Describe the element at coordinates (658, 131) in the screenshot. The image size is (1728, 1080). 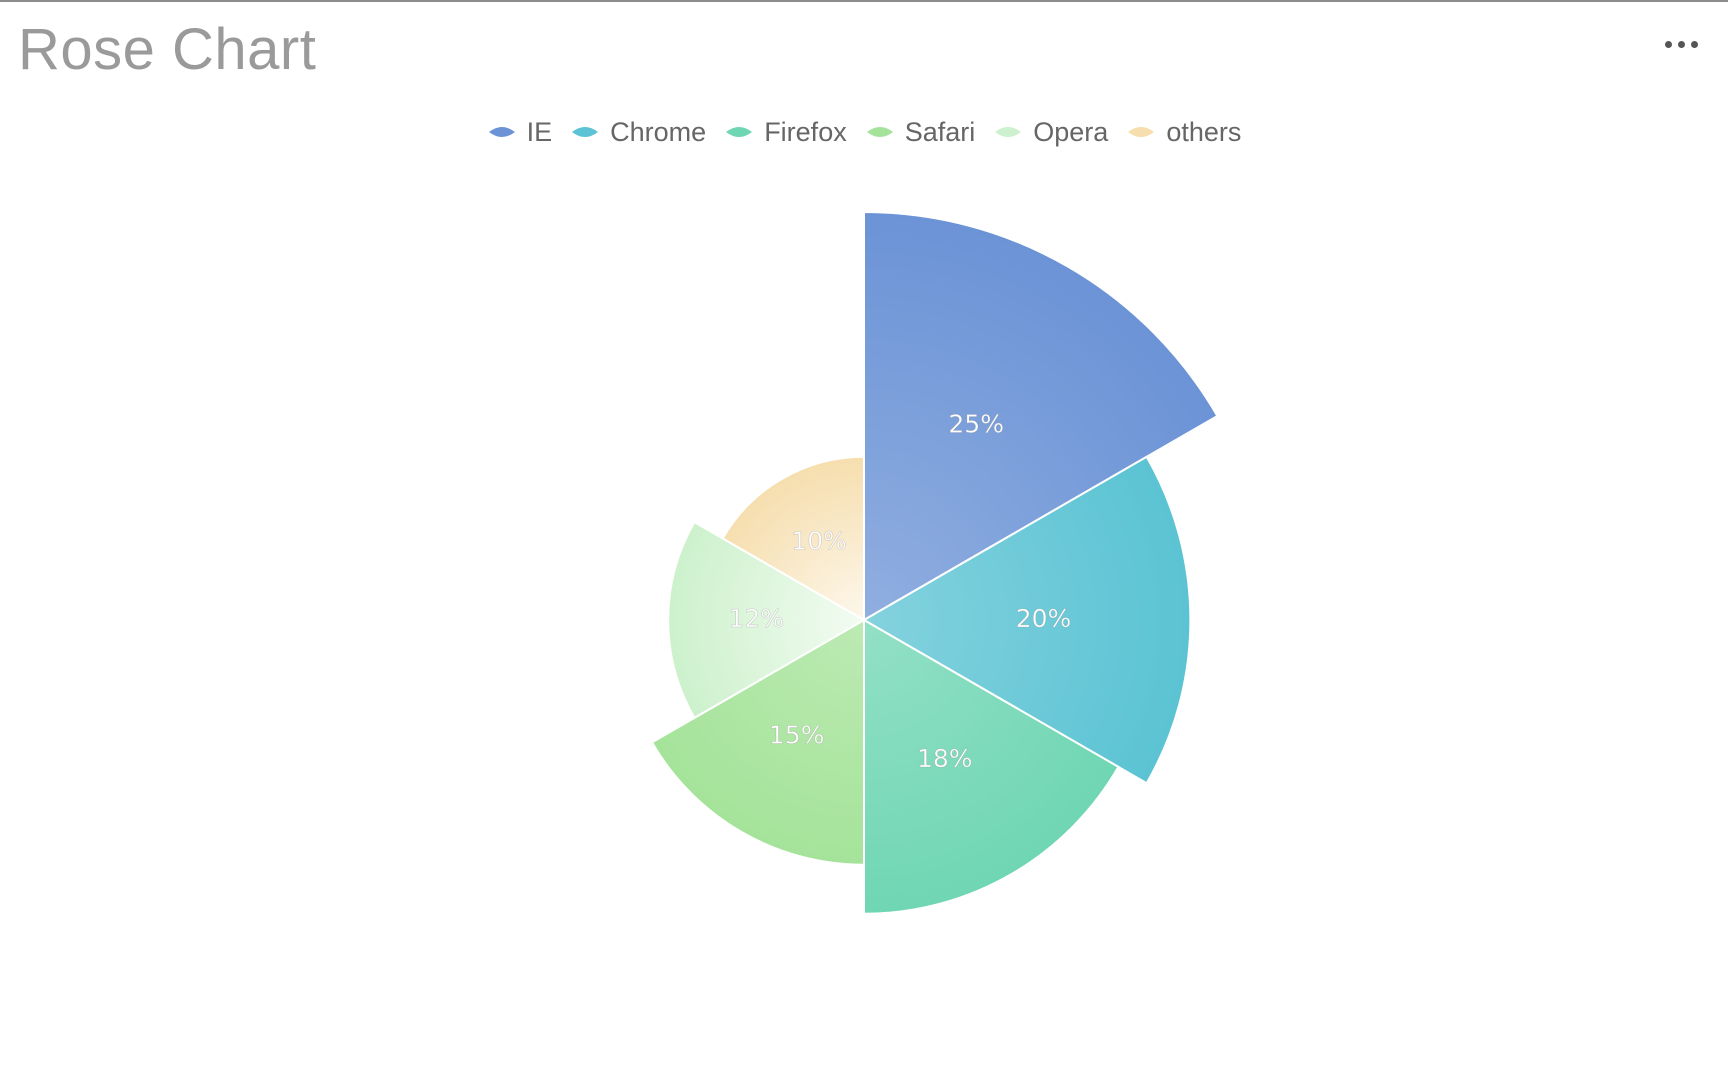
I see `legend-label: Chrome` at that location.